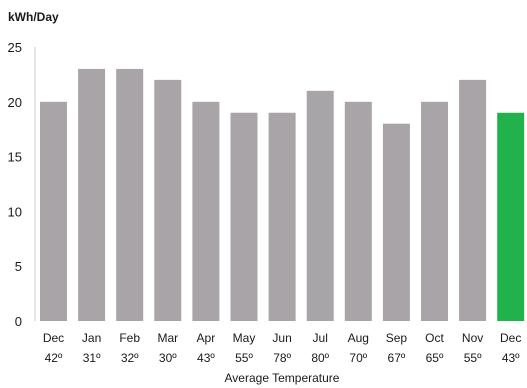 This screenshot has height=388, width=527. I want to click on temperature-label: 65º, so click(435, 358).